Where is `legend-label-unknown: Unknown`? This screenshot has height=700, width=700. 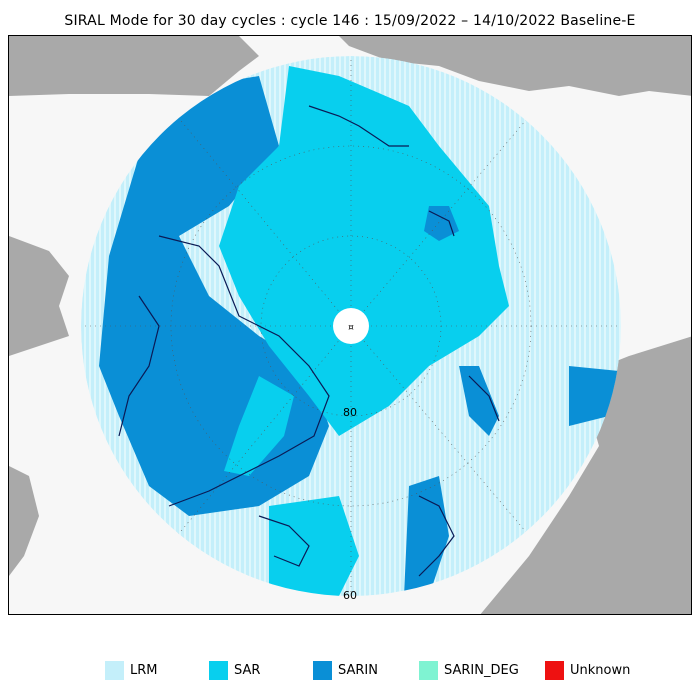 legend-label-unknown: Unknown is located at coordinates (600, 670).